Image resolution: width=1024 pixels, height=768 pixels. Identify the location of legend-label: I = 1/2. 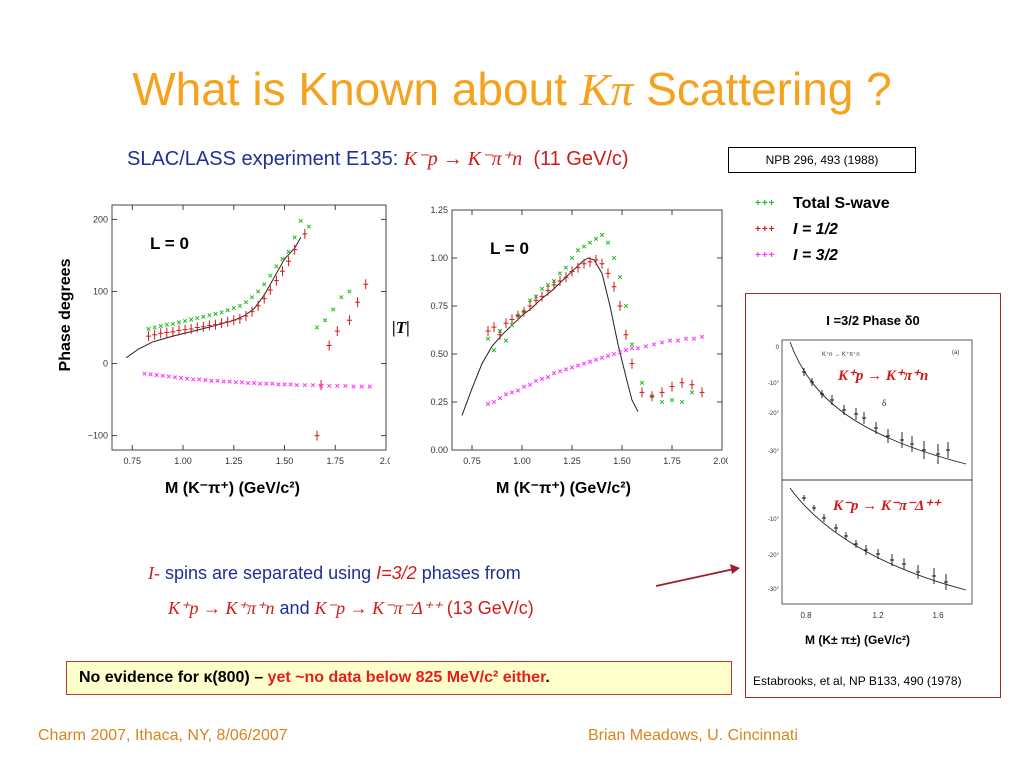
(815, 229).